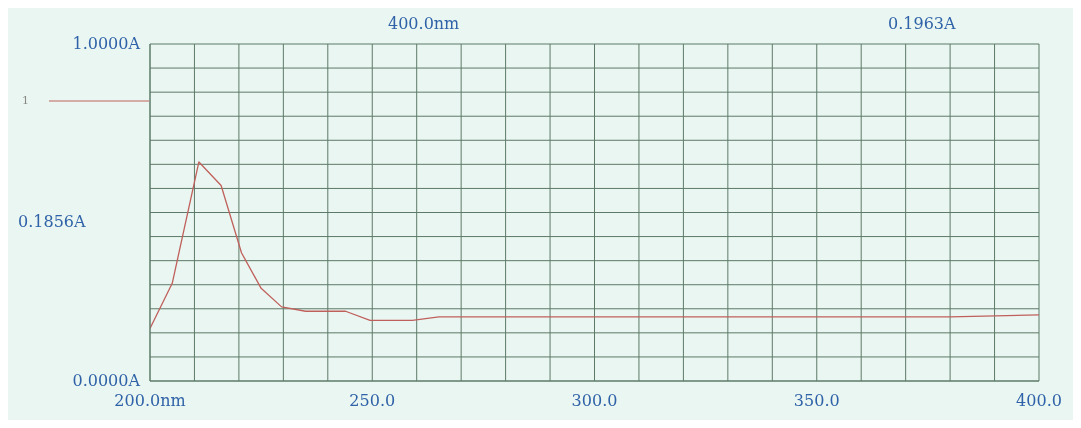 This screenshot has width=1081, height=428. Describe the element at coordinates (424, 23) in the screenshot. I see `text: 400.0nm` at that location.